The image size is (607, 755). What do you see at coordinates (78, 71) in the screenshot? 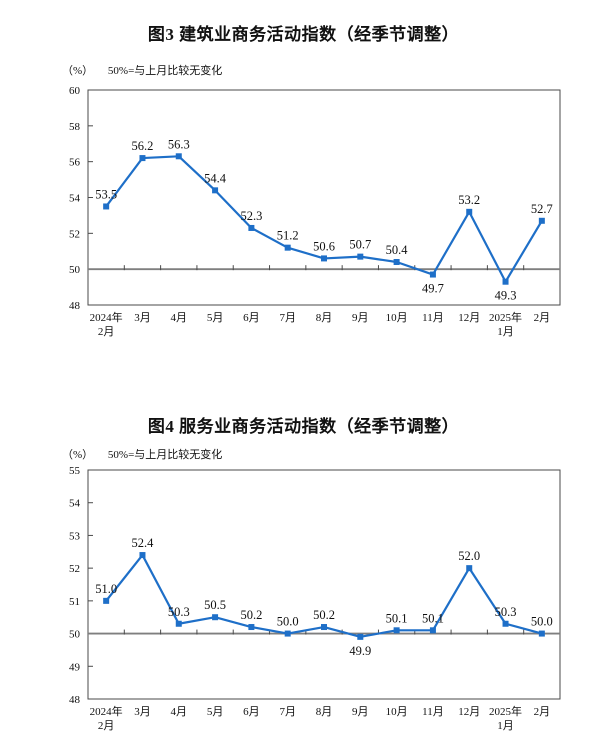
I see `chart-fig3-unit-label: （%）` at bounding box center [78, 71].